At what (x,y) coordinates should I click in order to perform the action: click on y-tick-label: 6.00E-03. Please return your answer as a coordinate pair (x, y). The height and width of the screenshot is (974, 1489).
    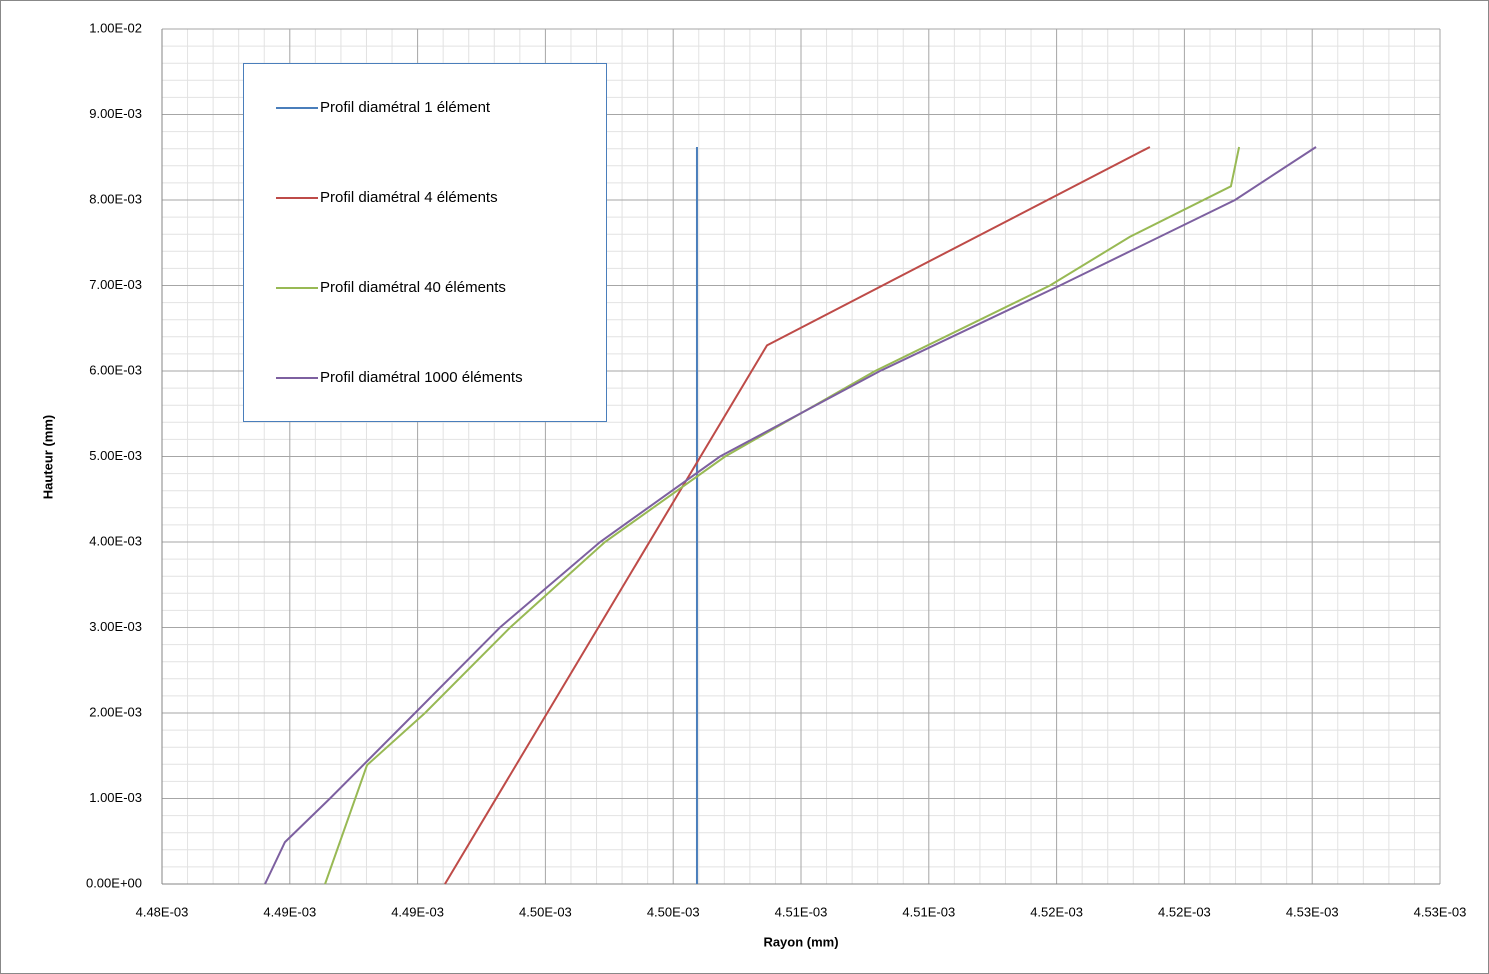
    Looking at the image, I should click on (115, 369).